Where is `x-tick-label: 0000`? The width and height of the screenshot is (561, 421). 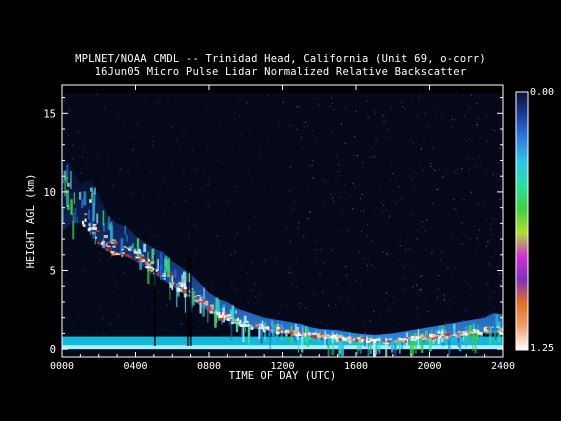 x-tick-label: 0000 is located at coordinates (62, 366).